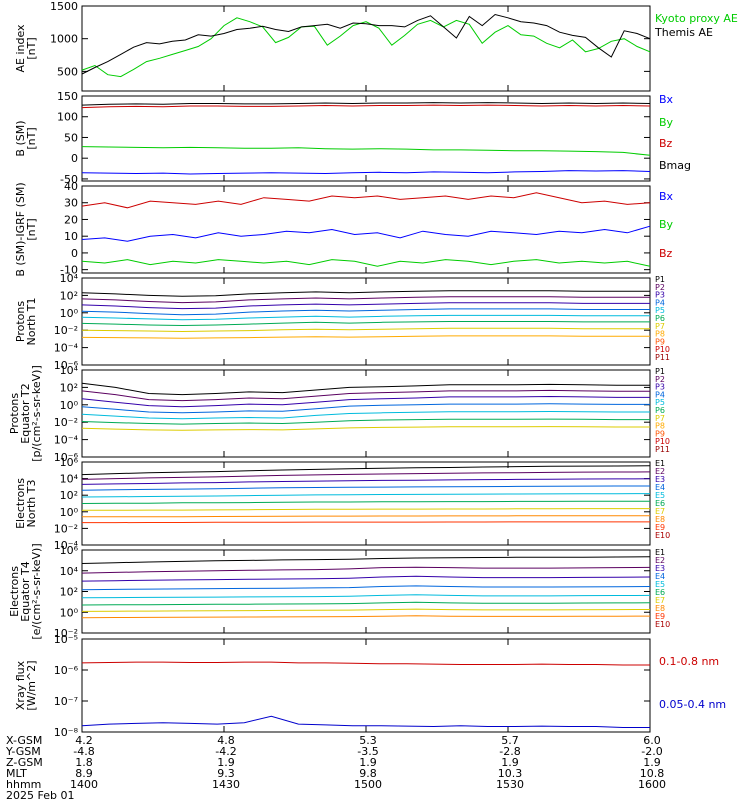 Image resolution: width=750 pixels, height=800 pixels. I want to click on series-line-e5, so click(366, 495).